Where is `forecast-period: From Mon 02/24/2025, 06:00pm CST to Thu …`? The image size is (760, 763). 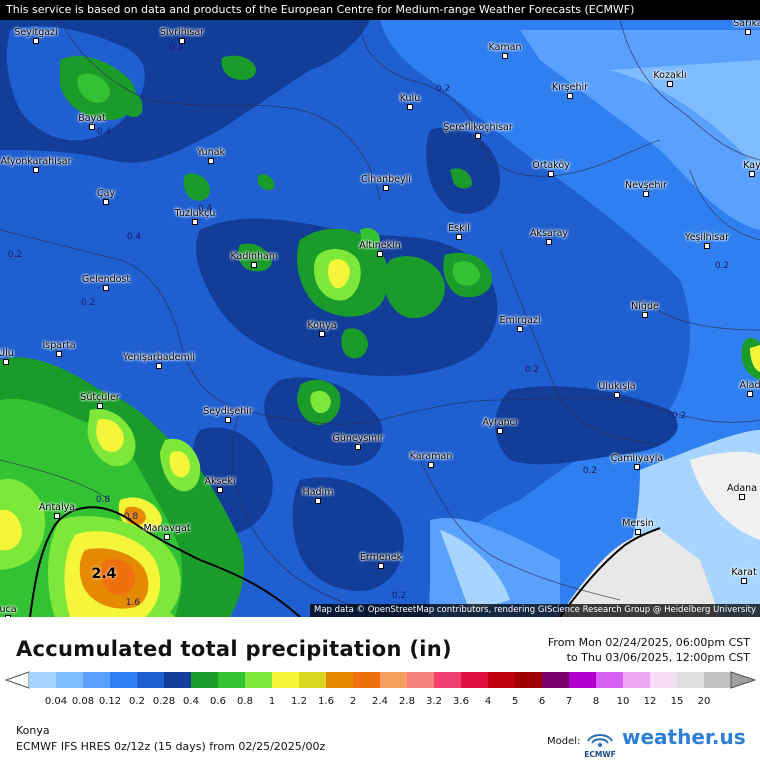 forecast-period: From Mon 02/24/2025, 06:00pm CST to Thu … is located at coordinates (649, 650).